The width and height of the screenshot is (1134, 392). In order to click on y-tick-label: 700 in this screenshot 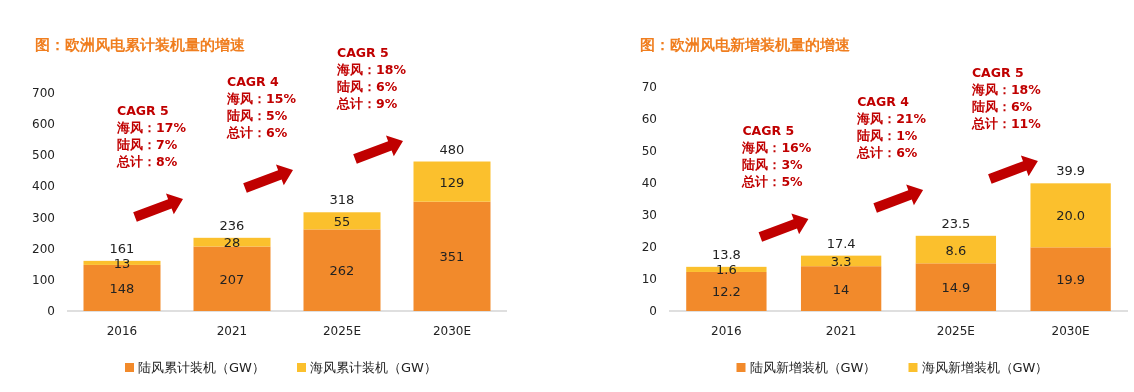, I will do `click(43, 93)`.